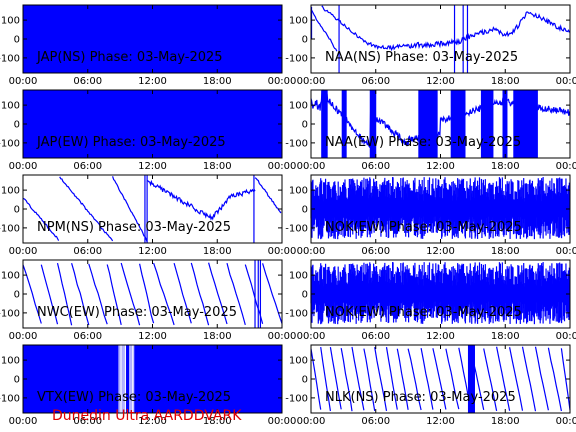  What do you see at coordinates (129, 57) in the screenshot?
I see `plot-title: JAP(NS) Phase: 03-May-2025` at bounding box center [129, 57].